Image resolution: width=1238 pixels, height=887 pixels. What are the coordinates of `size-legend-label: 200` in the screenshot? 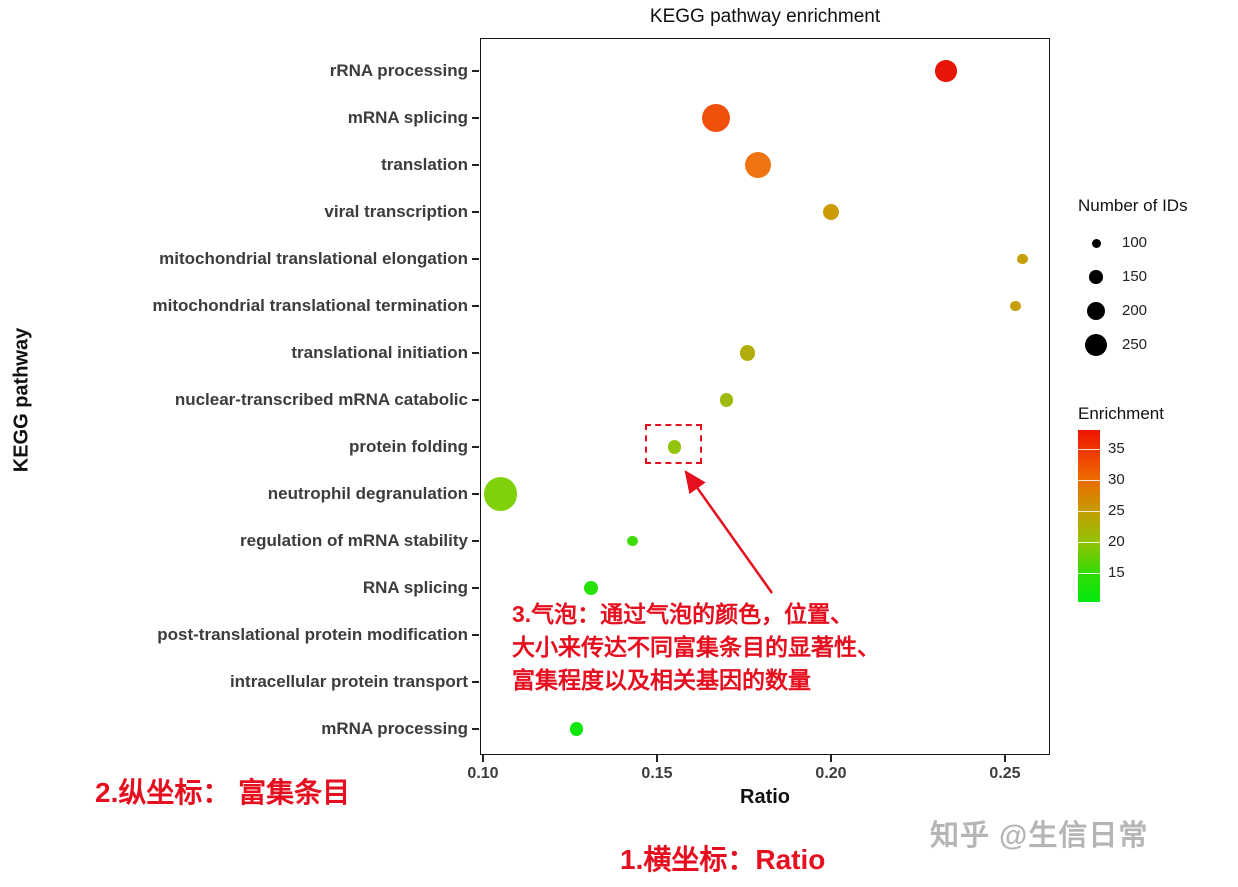 It's located at (1135, 310).